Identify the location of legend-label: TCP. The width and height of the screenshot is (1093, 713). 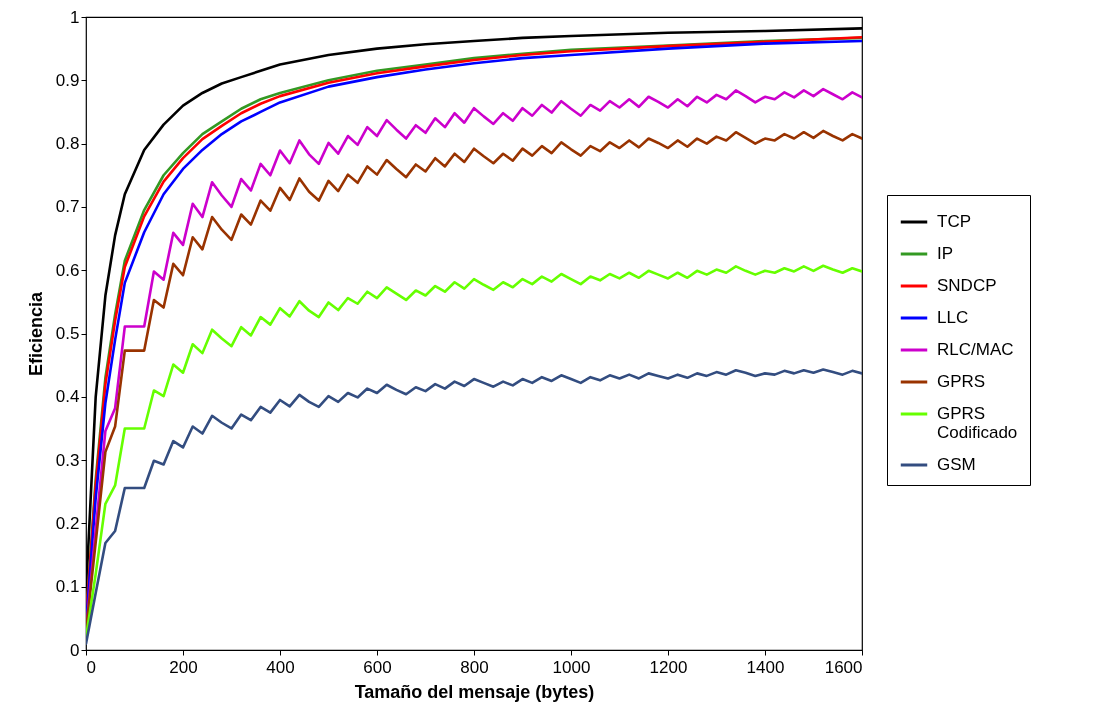
(954, 221).